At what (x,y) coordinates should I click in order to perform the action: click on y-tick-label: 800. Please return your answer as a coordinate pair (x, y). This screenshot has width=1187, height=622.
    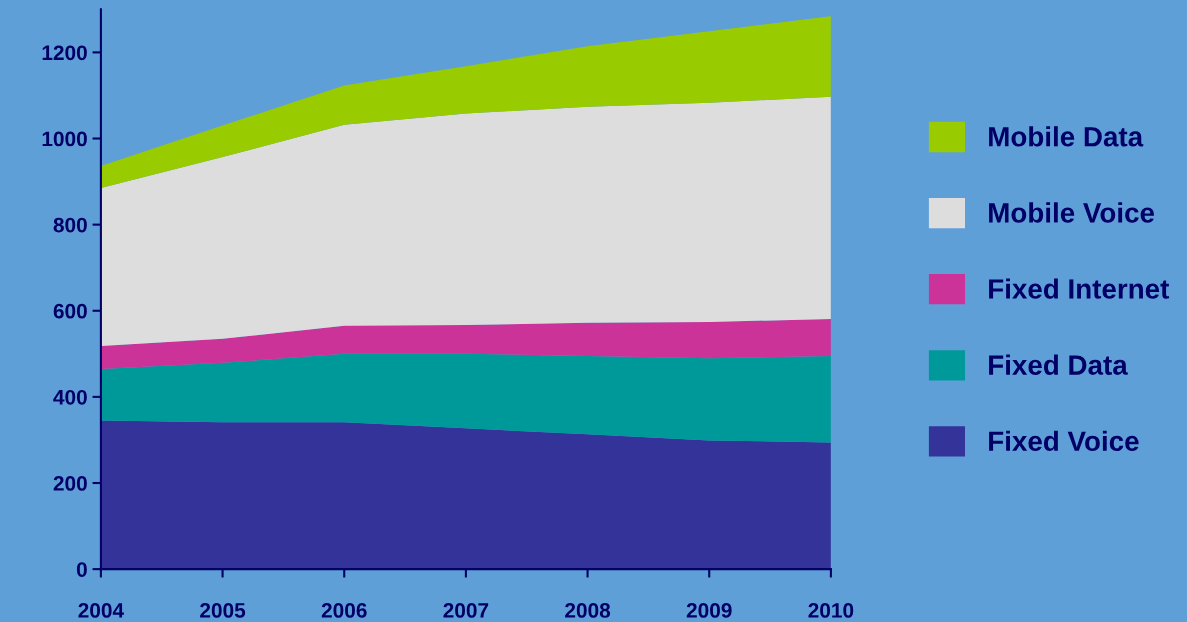
    Looking at the image, I should click on (70, 225).